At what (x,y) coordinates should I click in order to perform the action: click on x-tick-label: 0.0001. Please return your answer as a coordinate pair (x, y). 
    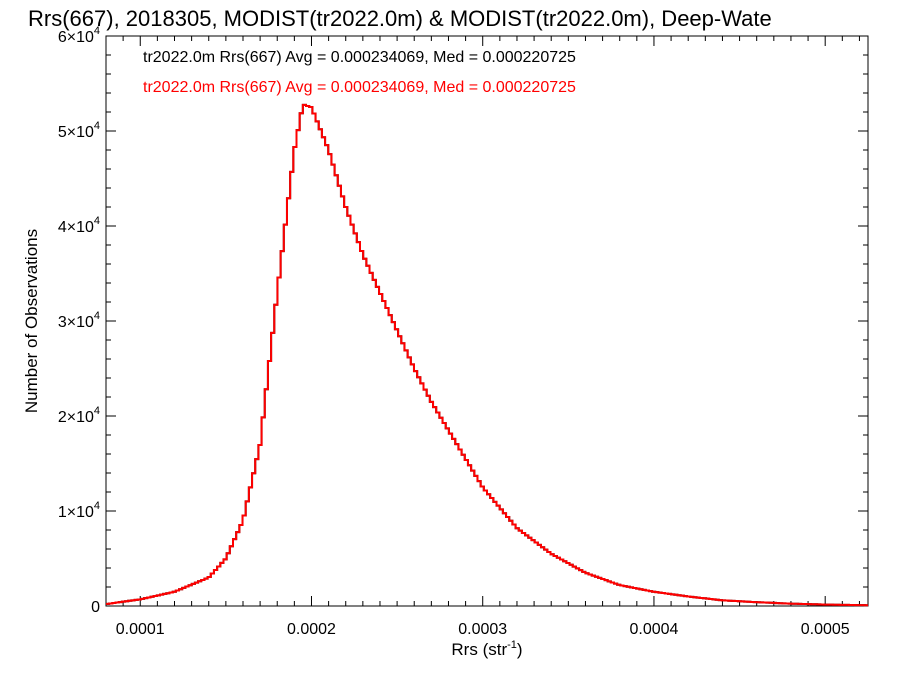
    Looking at the image, I should click on (140, 629).